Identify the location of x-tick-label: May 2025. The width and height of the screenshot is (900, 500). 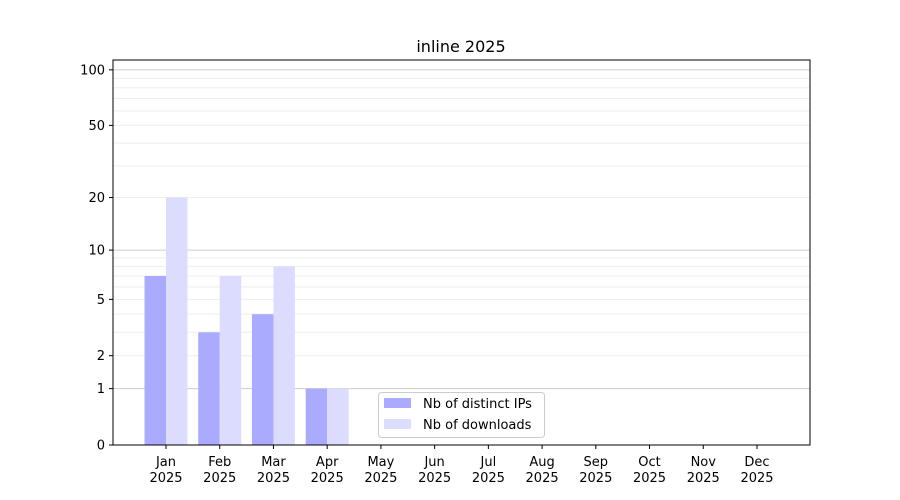
(380, 470).